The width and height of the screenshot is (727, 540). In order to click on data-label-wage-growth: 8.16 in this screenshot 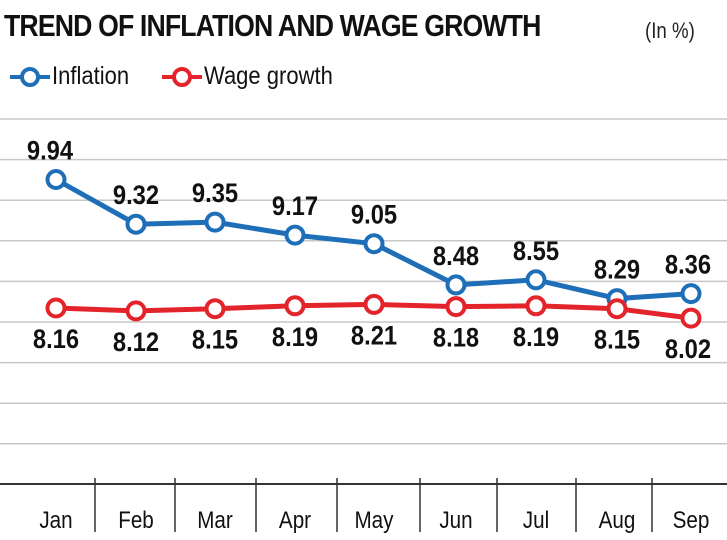, I will do `click(56, 340)`.